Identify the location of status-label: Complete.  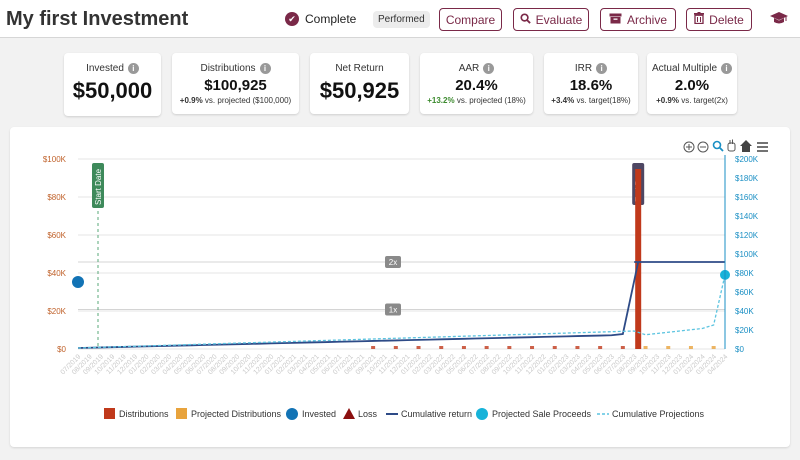
(331, 19).